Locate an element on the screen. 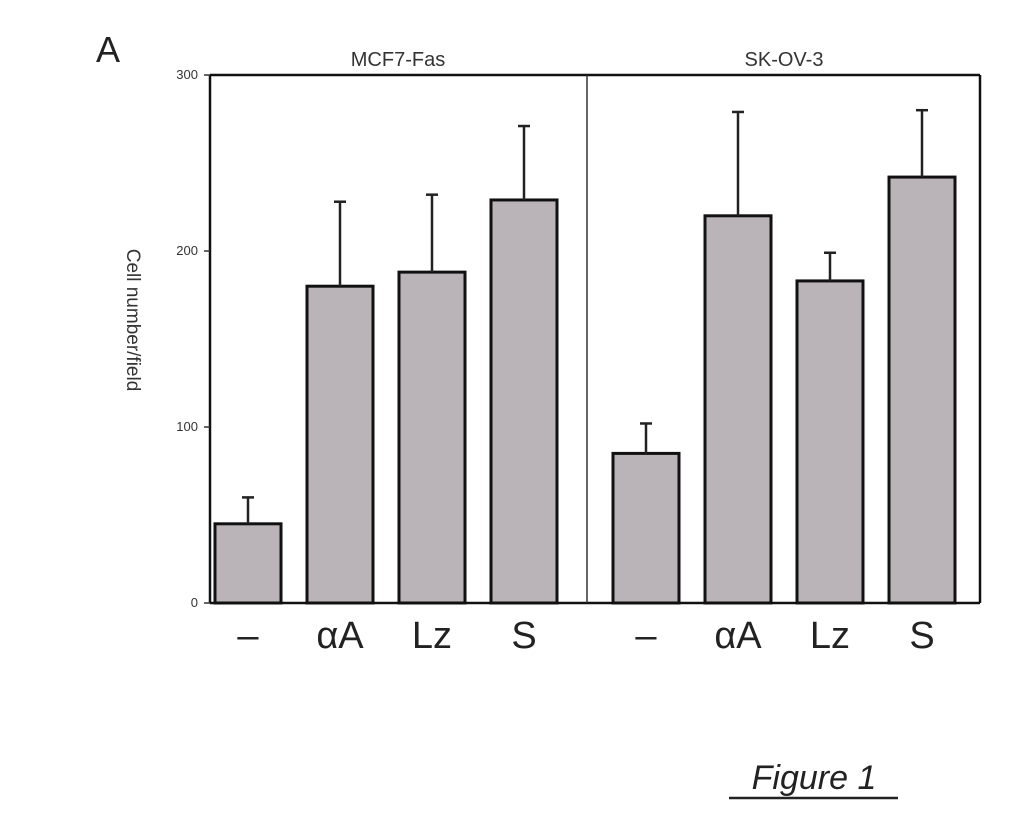 The image size is (1020, 836). y-axis-label: Cell number/field is located at coordinates (132, 320).